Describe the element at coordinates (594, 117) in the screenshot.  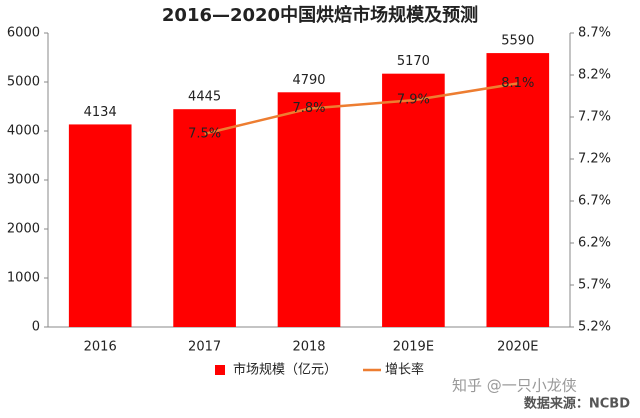
I see `y2-tick-label: 7.7%` at that location.